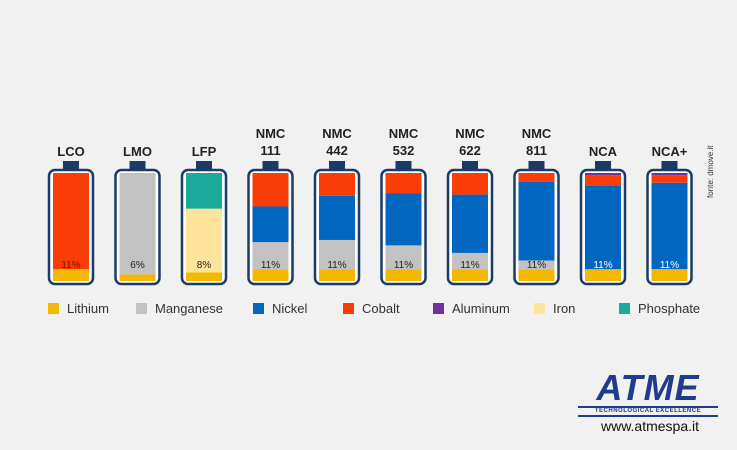  I want to click on category-label: NCA, so click(603, 151).